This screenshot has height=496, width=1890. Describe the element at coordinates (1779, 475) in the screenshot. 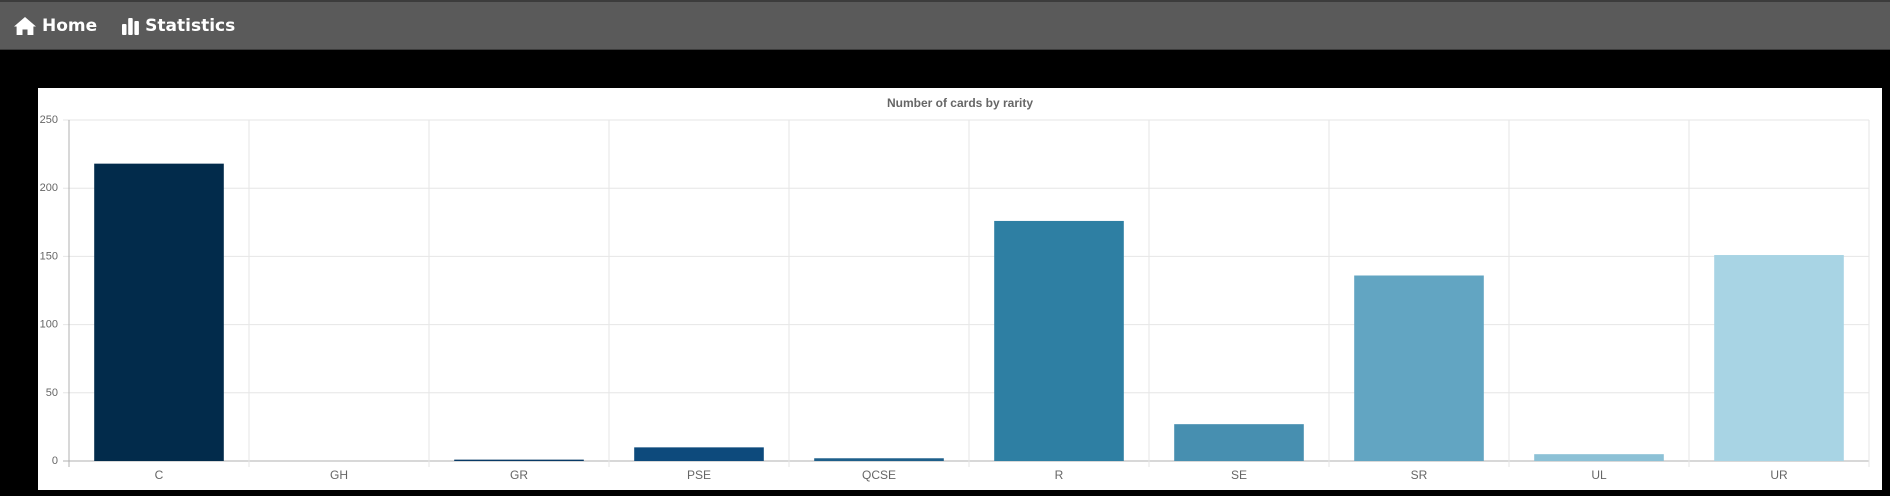

I see `x-tick-label: UR` at that location.